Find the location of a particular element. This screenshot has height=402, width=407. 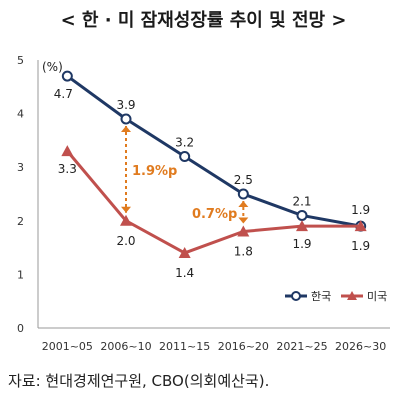

x-tick-label: 2021~25 is located at coordinates (301, 346).